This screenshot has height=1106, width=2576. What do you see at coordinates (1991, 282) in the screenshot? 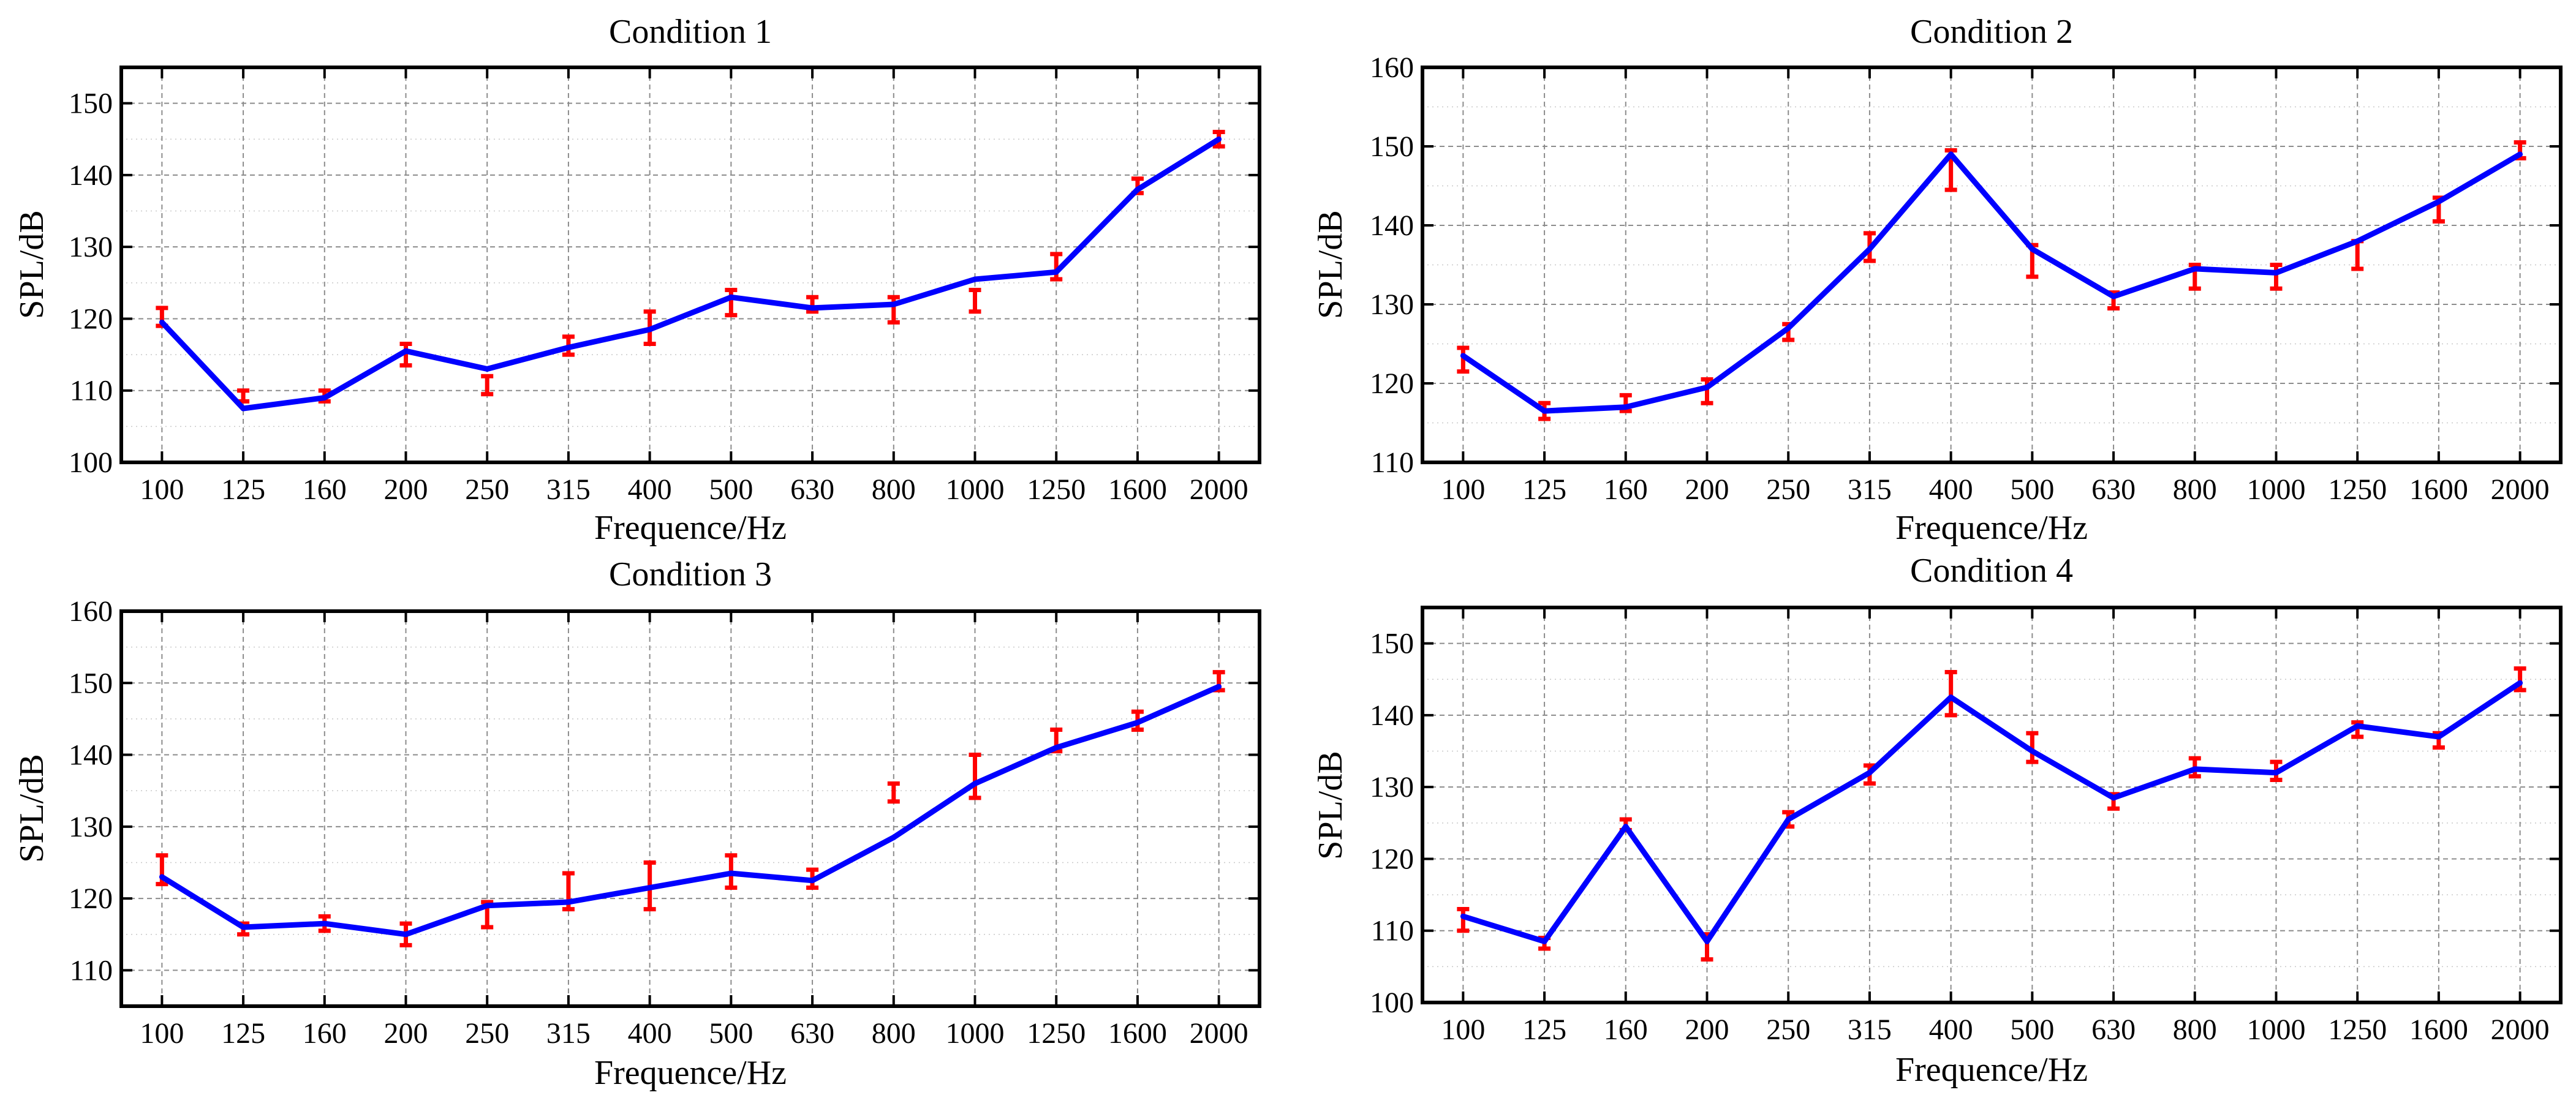
I see `series-line` at bounding box center [1991, 282].